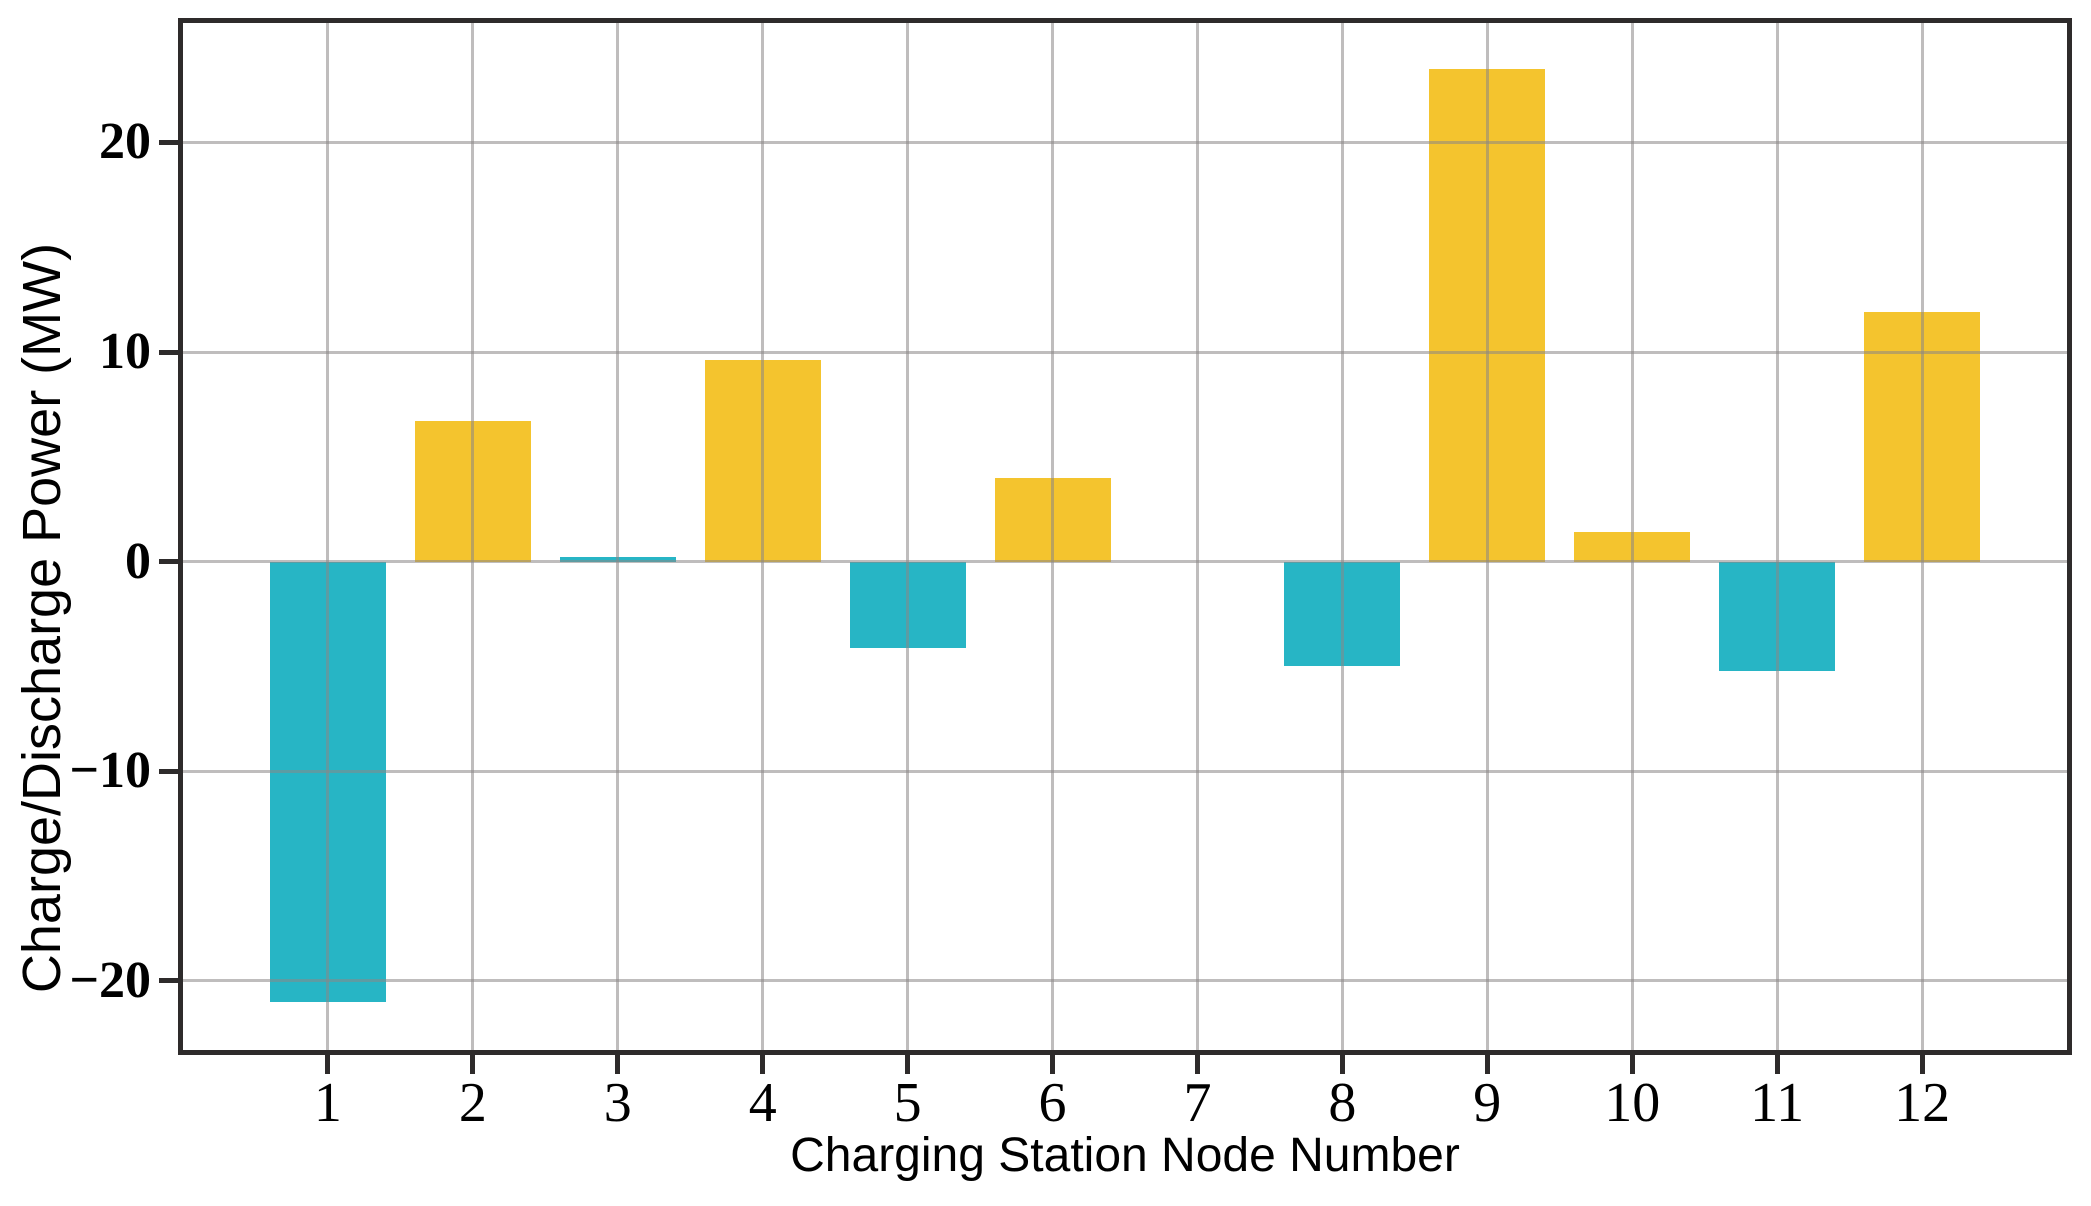 The width and height of the screenshot is (2091, 1206). What do you see at coordinates (125, 352) in the screenshot?
I see `y-tick-label-10: 10` at bounding box center [125, 352].